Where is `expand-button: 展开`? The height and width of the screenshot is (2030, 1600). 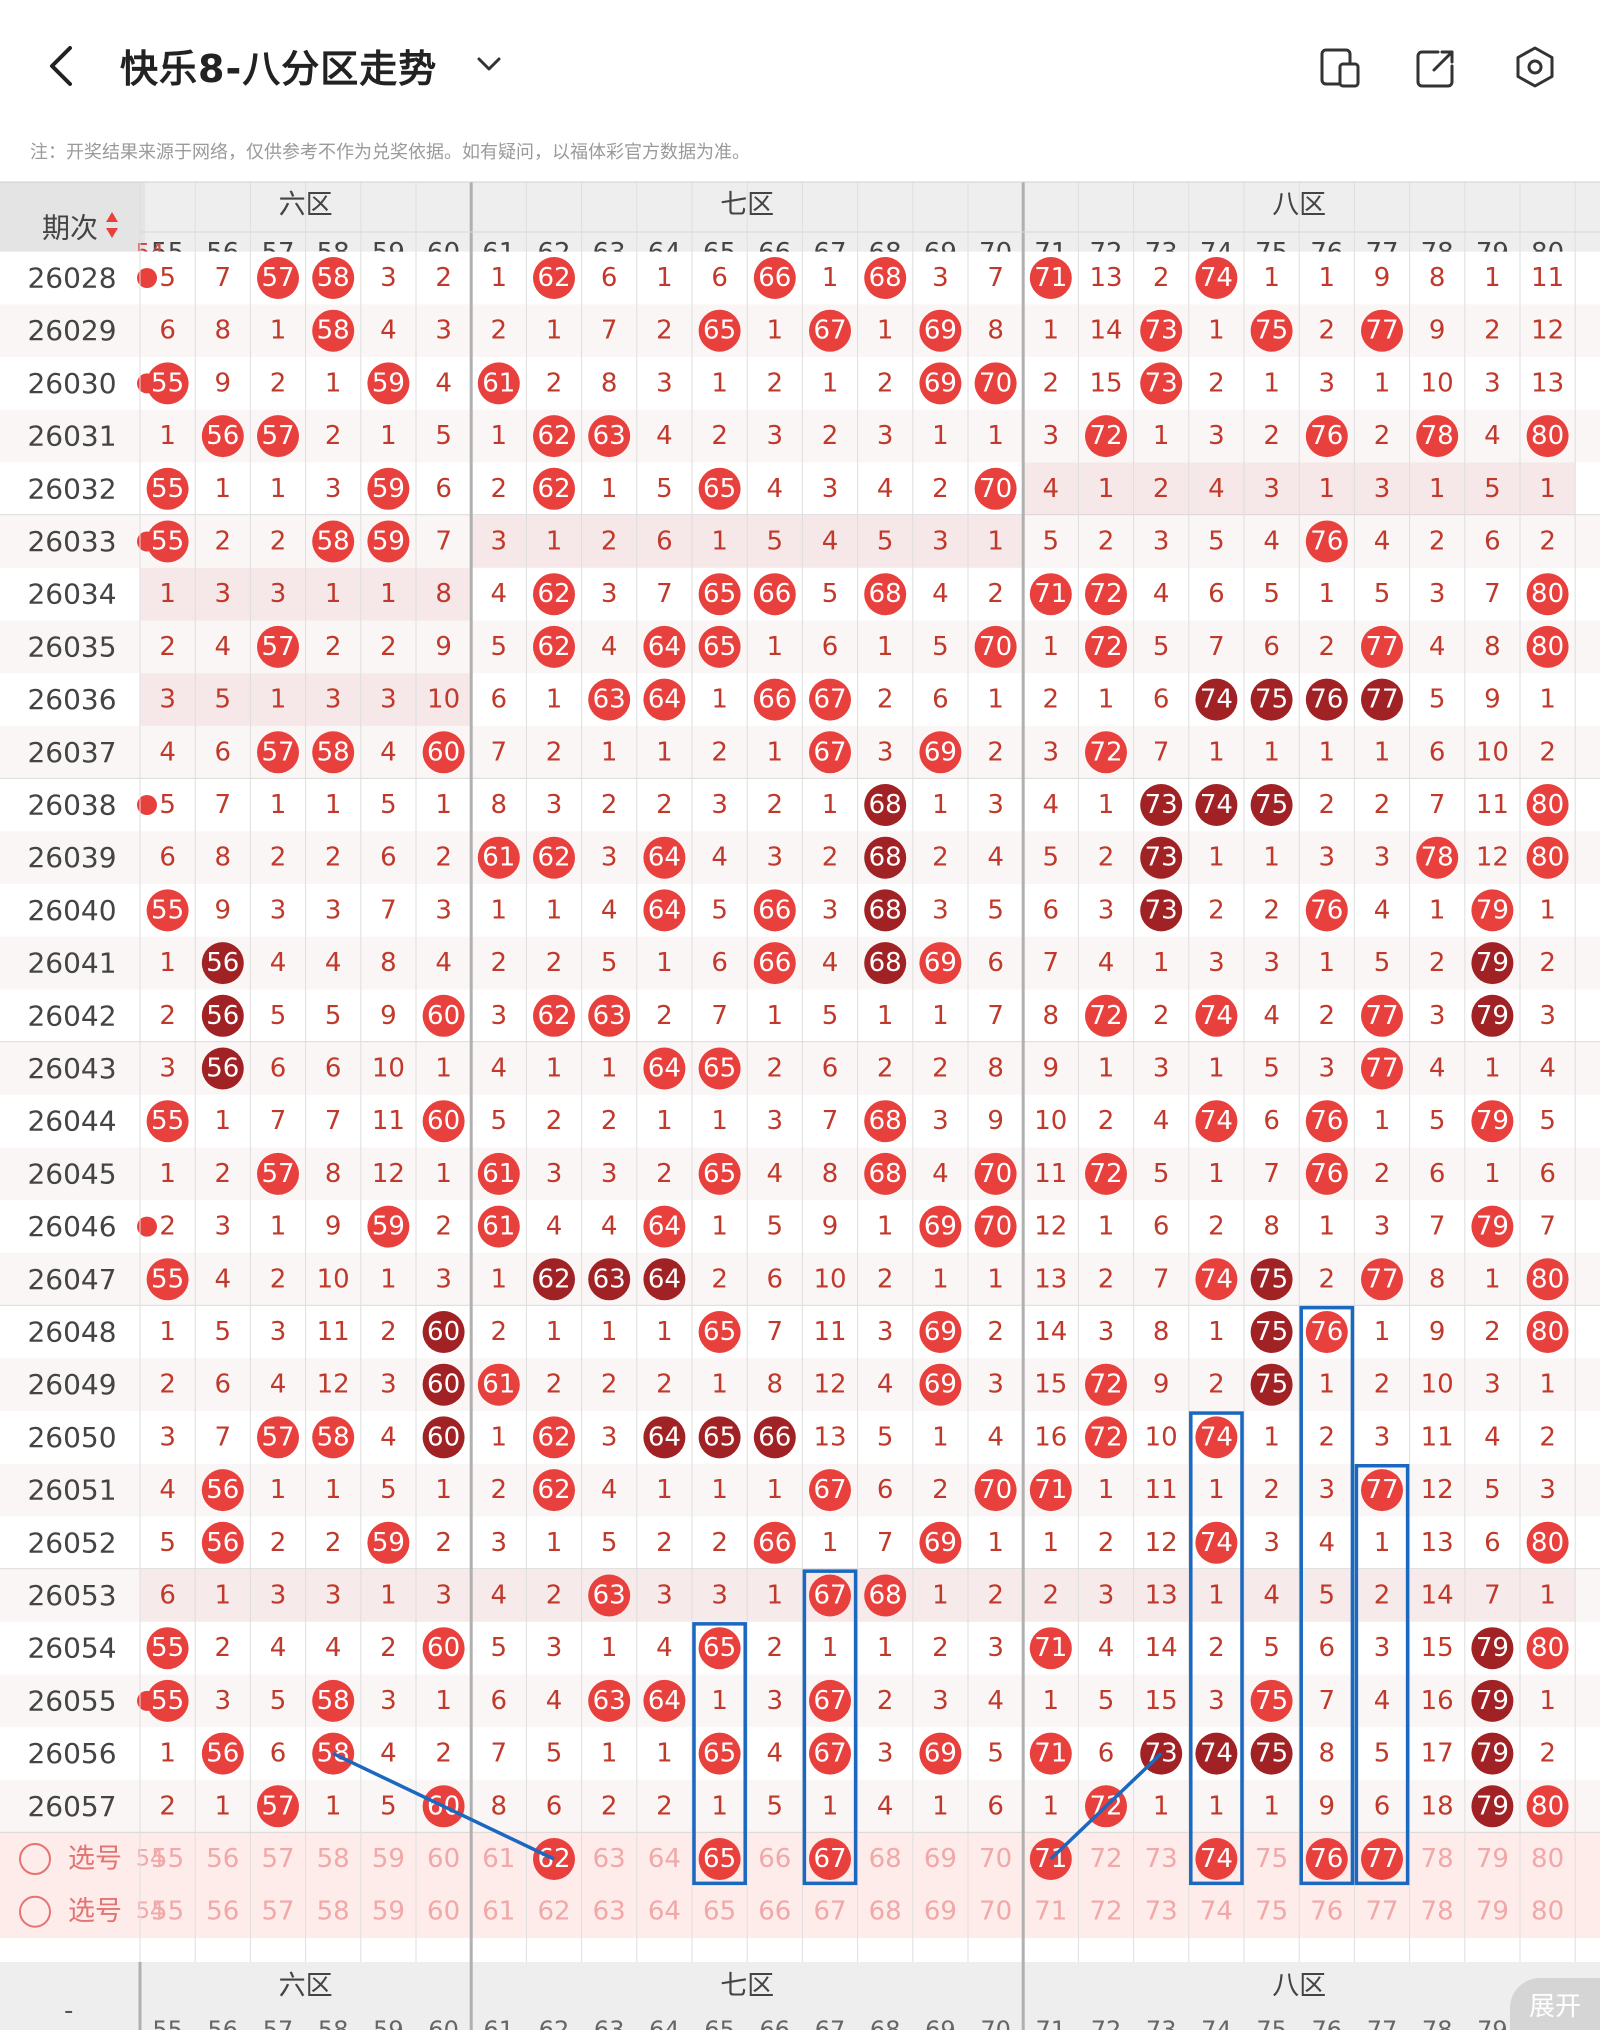
expand-button: 展开 is located at coordinates (1555, 2004).